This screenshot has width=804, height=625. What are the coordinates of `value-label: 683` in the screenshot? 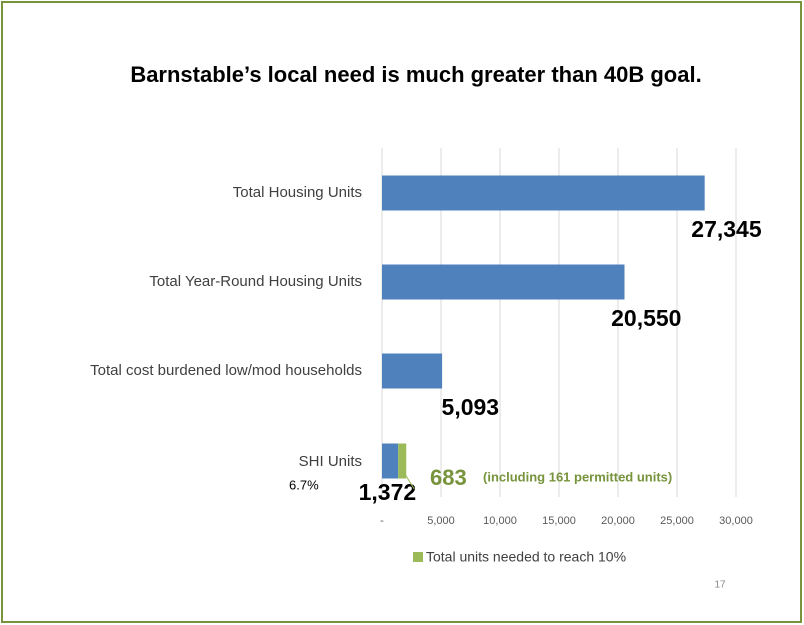 It's located at (448, 477).